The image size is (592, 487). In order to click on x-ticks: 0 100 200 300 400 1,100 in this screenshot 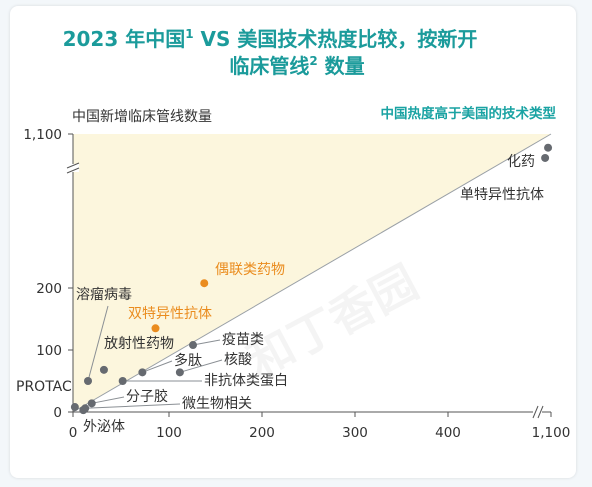, I will do `click(320, 426)`.